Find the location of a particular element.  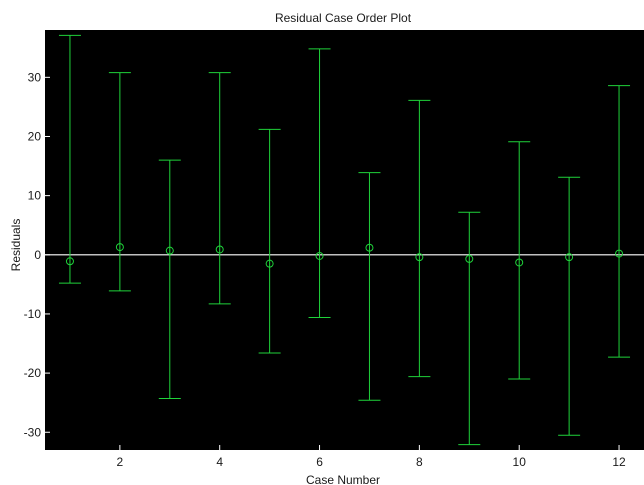

y-tick-label: -30 is located at coordinates (33, 432).